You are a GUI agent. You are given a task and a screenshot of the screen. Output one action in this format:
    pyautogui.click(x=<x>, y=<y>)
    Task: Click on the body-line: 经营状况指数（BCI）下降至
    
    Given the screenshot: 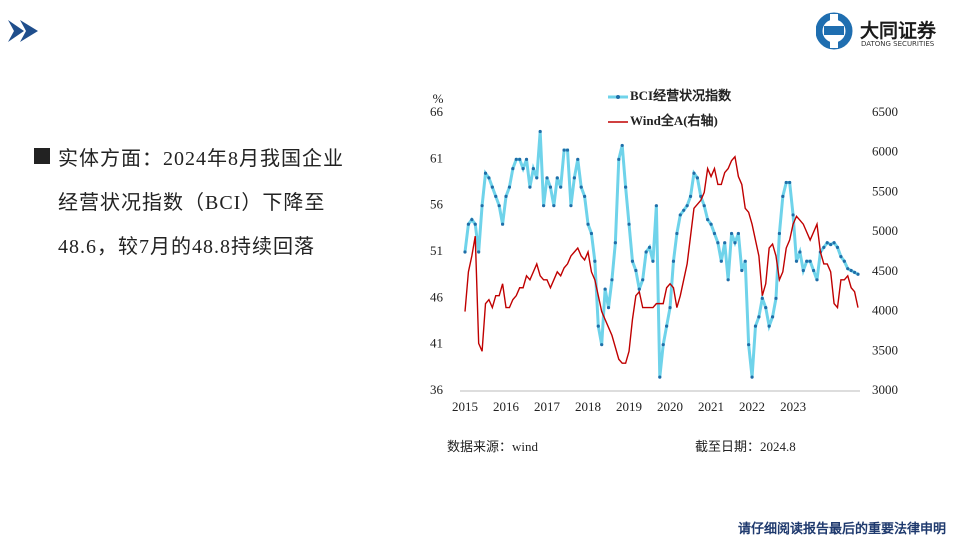 What is the action you would take?
    pyautogui.click(x=192, y=203)
    